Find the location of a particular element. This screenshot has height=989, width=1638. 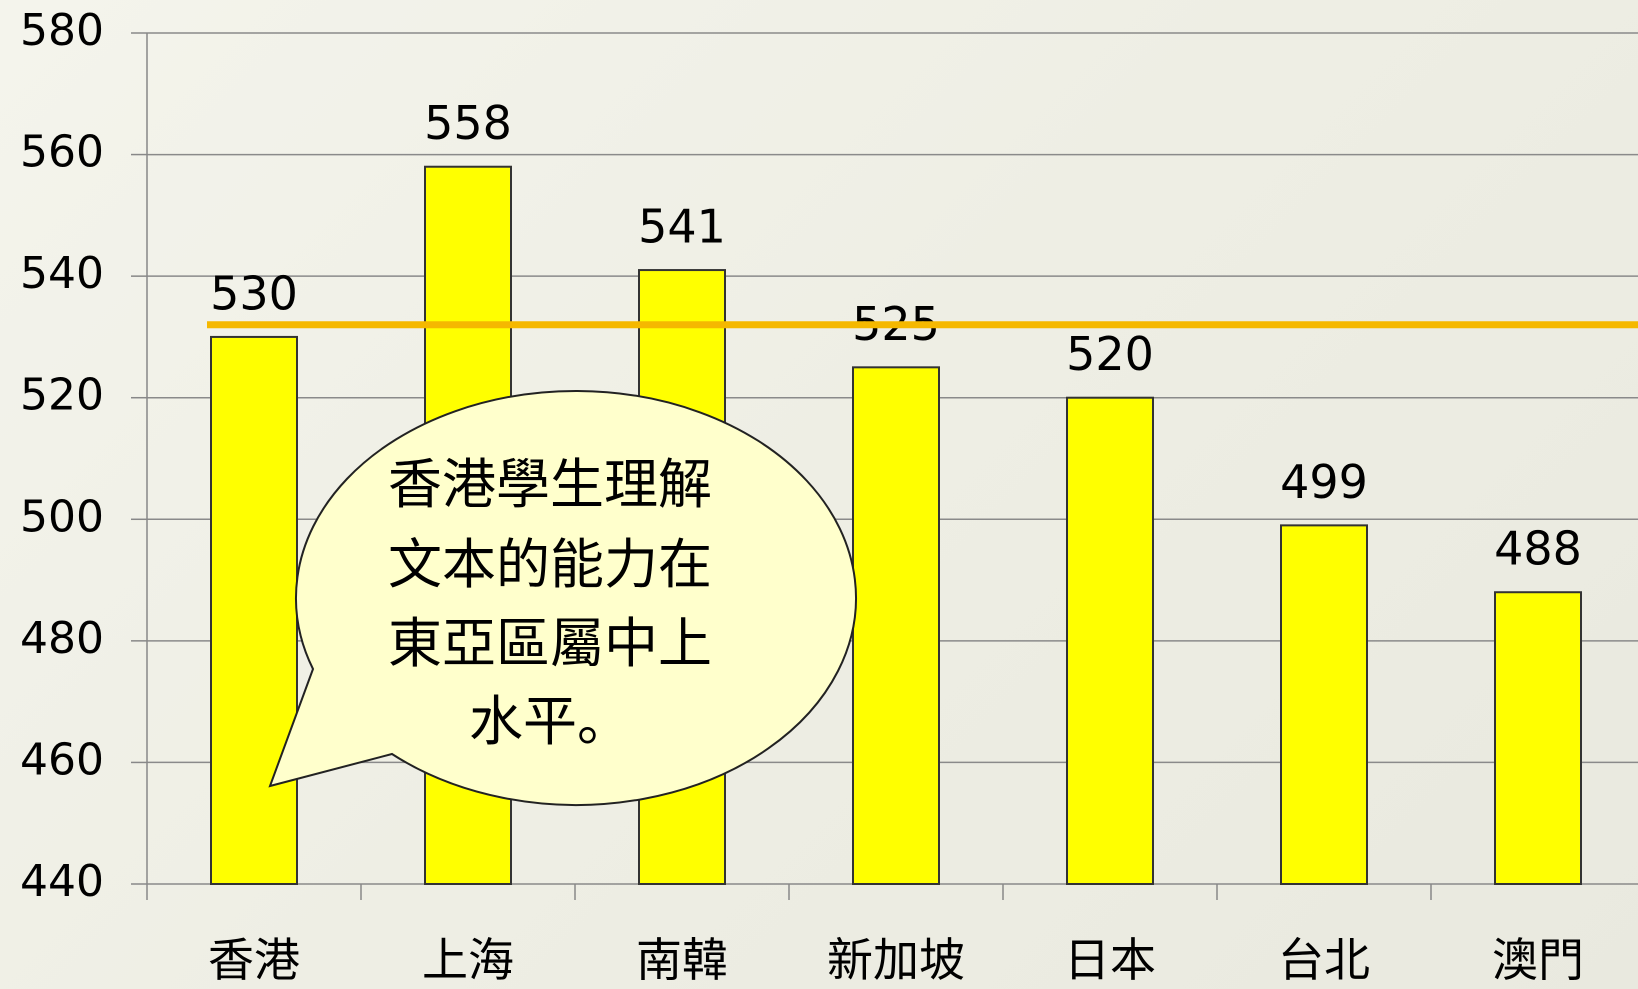

x-tick-label: 日本 is located at coordinates (1110, 960).